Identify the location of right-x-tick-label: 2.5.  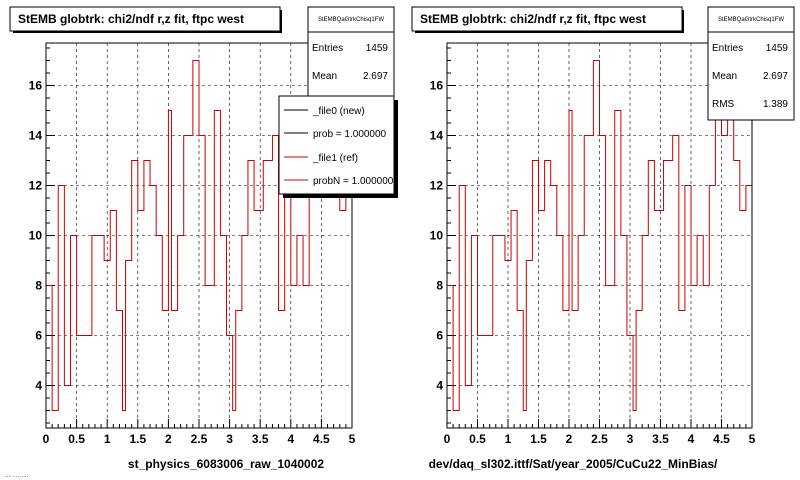
(599, 439).